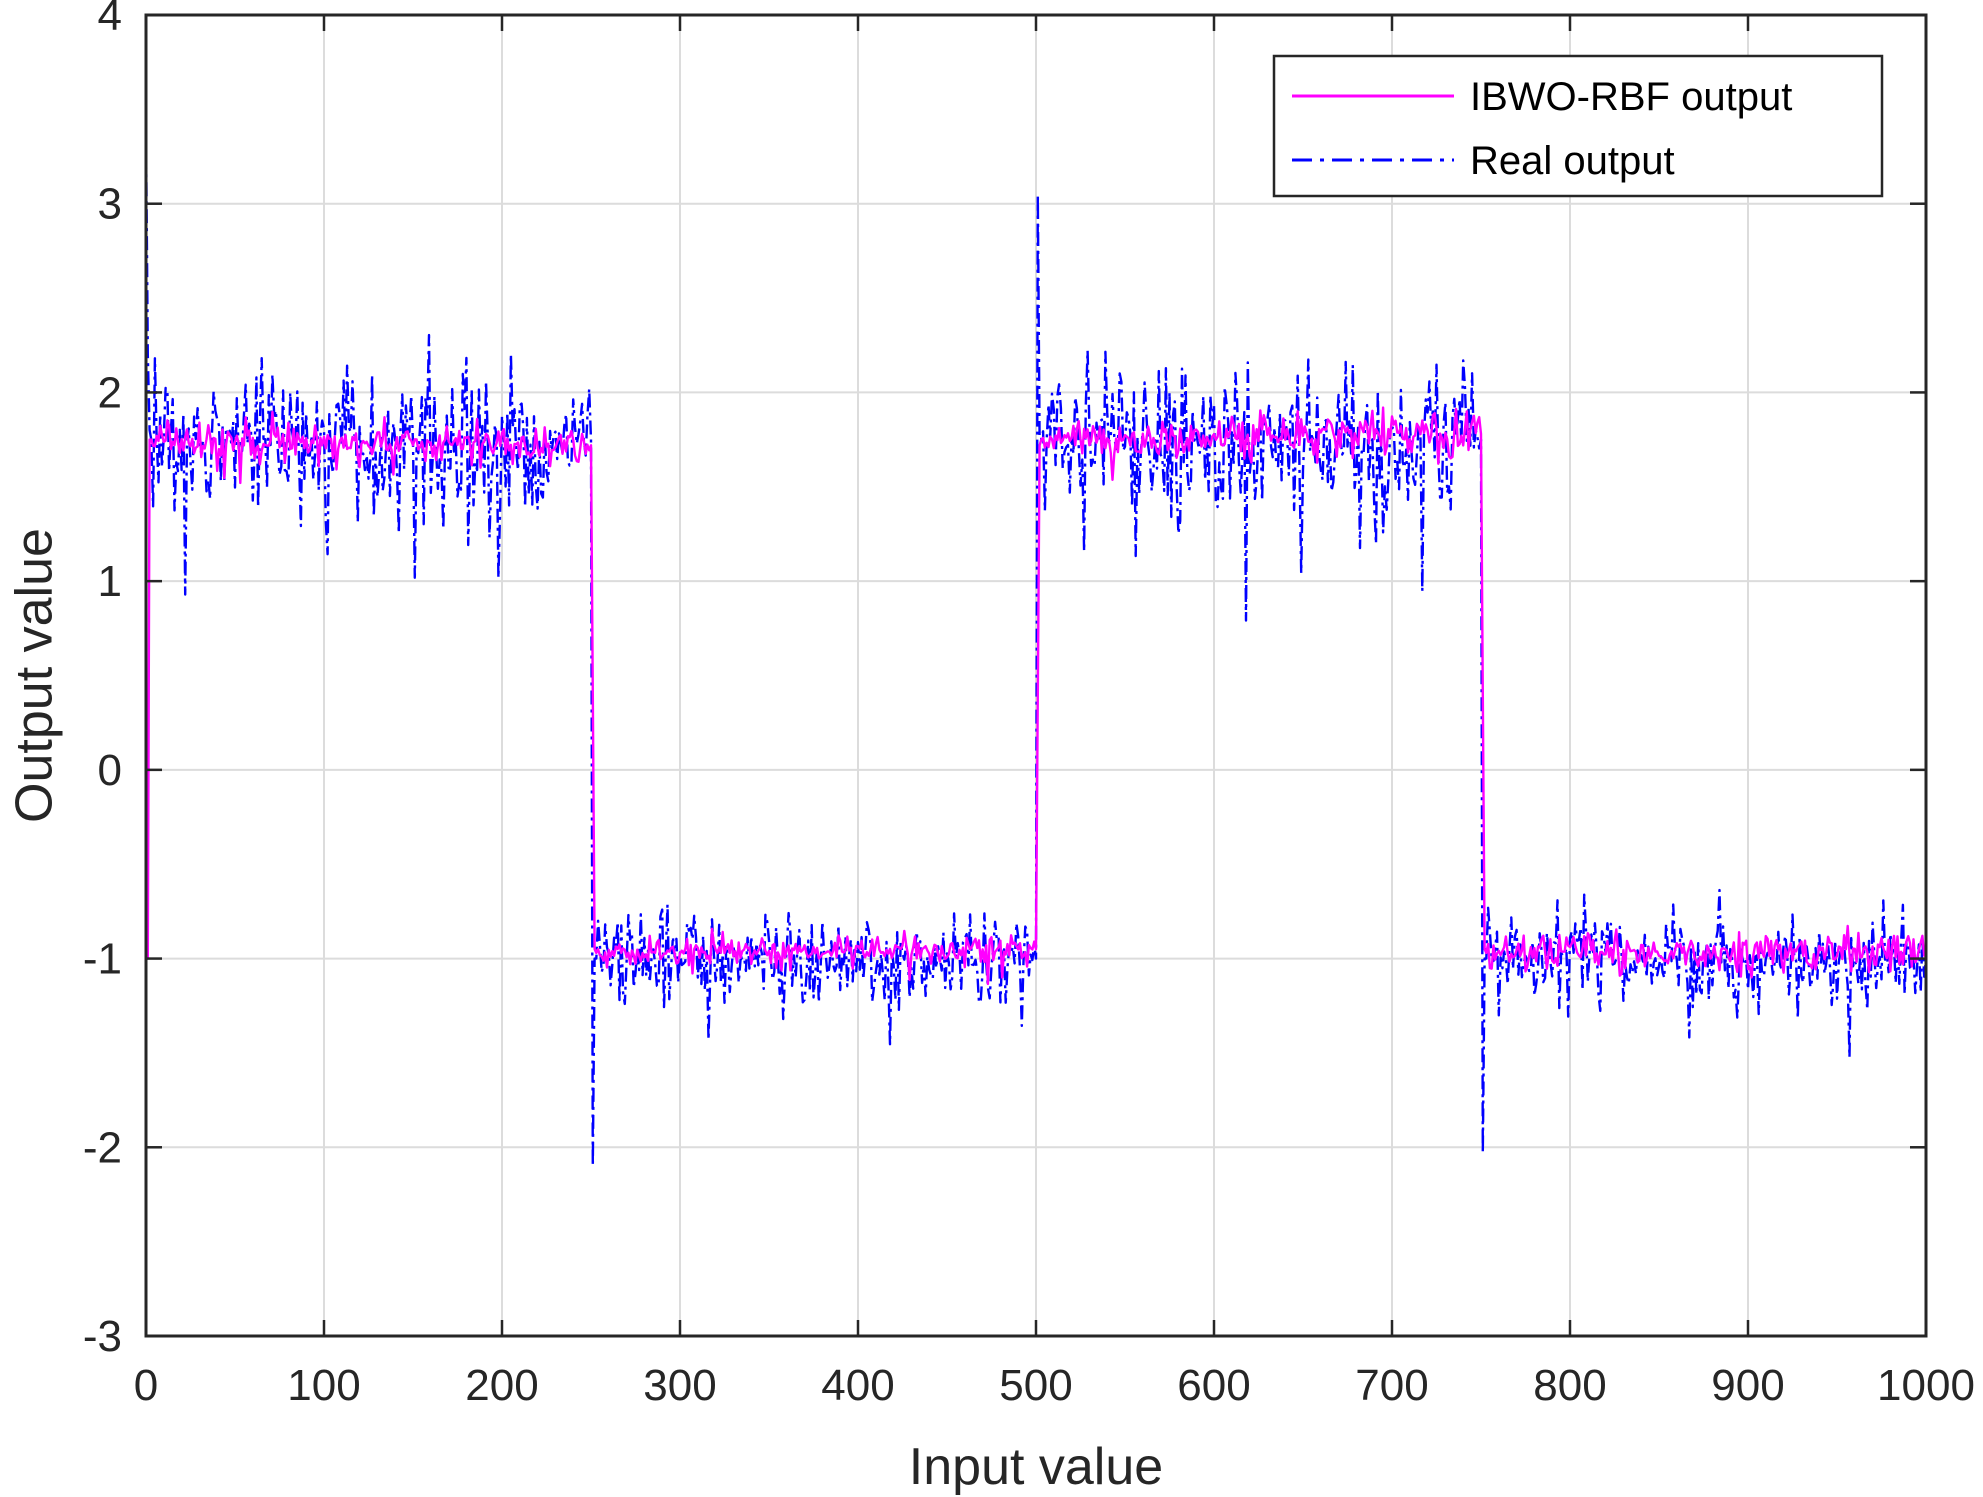 This screenshot has width=1983, height=1497. Describe the element at coordinates (146, 1385) in the screenshot. I see `x-tick-label: 0` at that location.